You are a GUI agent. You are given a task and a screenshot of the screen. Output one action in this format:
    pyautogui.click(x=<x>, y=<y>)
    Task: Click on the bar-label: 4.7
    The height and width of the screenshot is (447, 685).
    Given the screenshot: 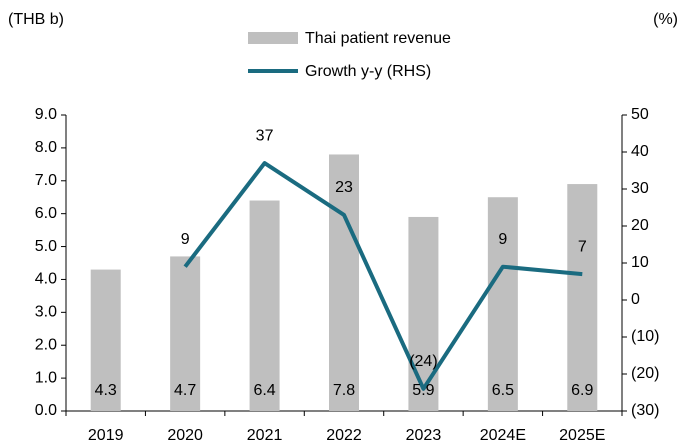 What is the action you would take?
    pyautogui.click(x=185, y=390)
    